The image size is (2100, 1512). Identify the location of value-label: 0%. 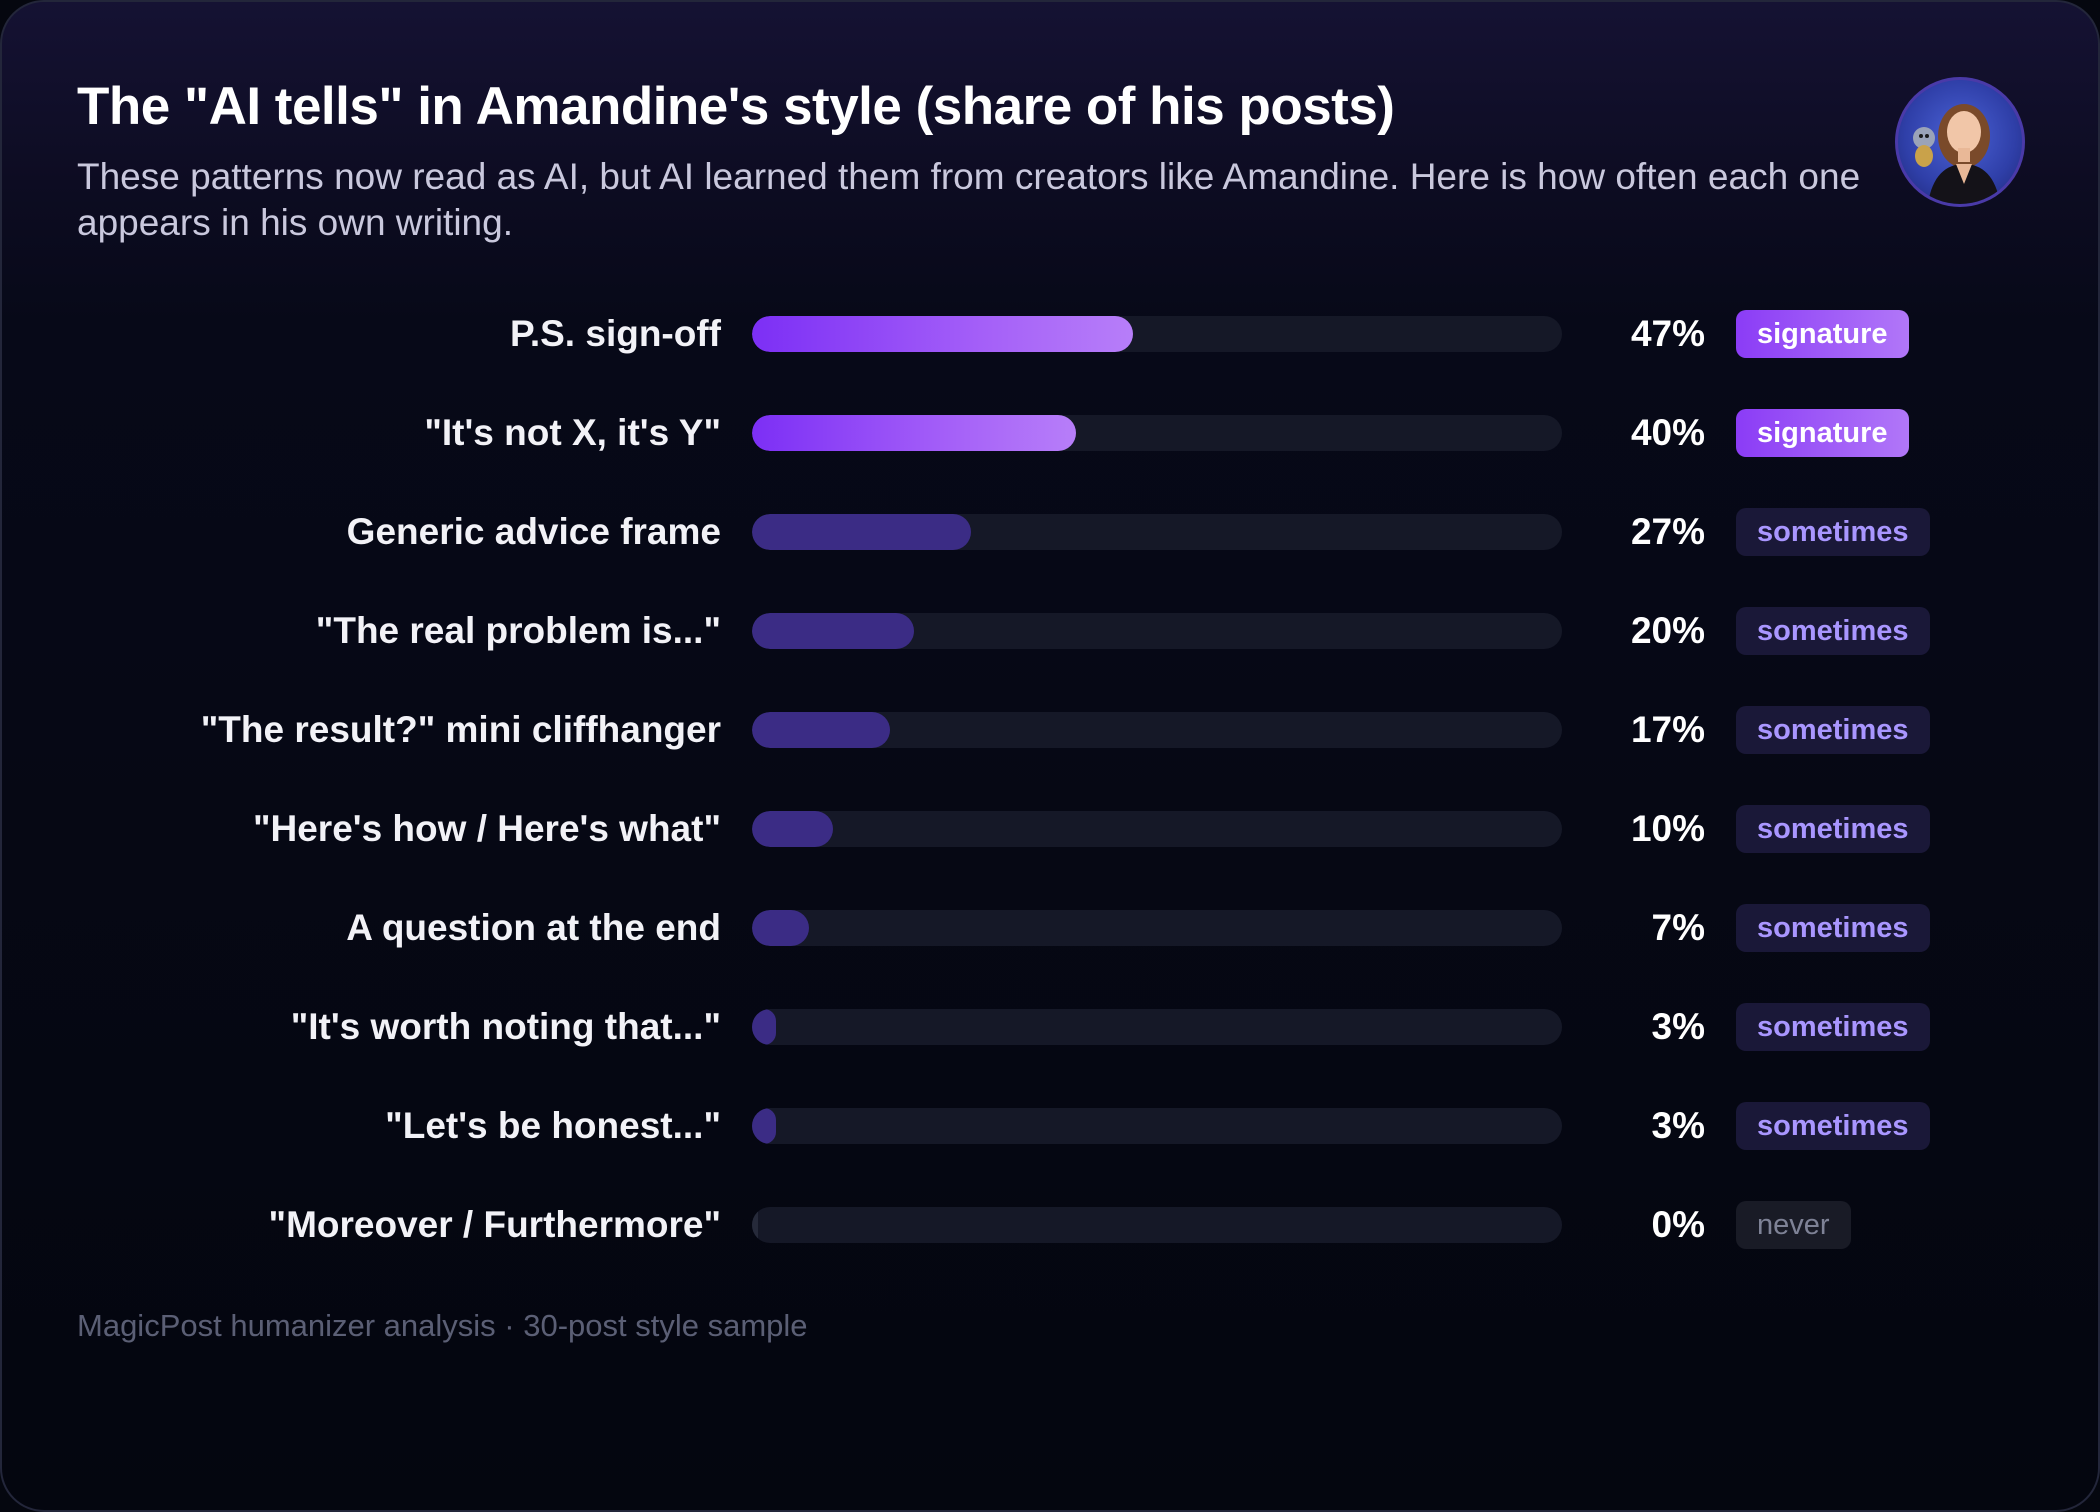
(1678, 1224).